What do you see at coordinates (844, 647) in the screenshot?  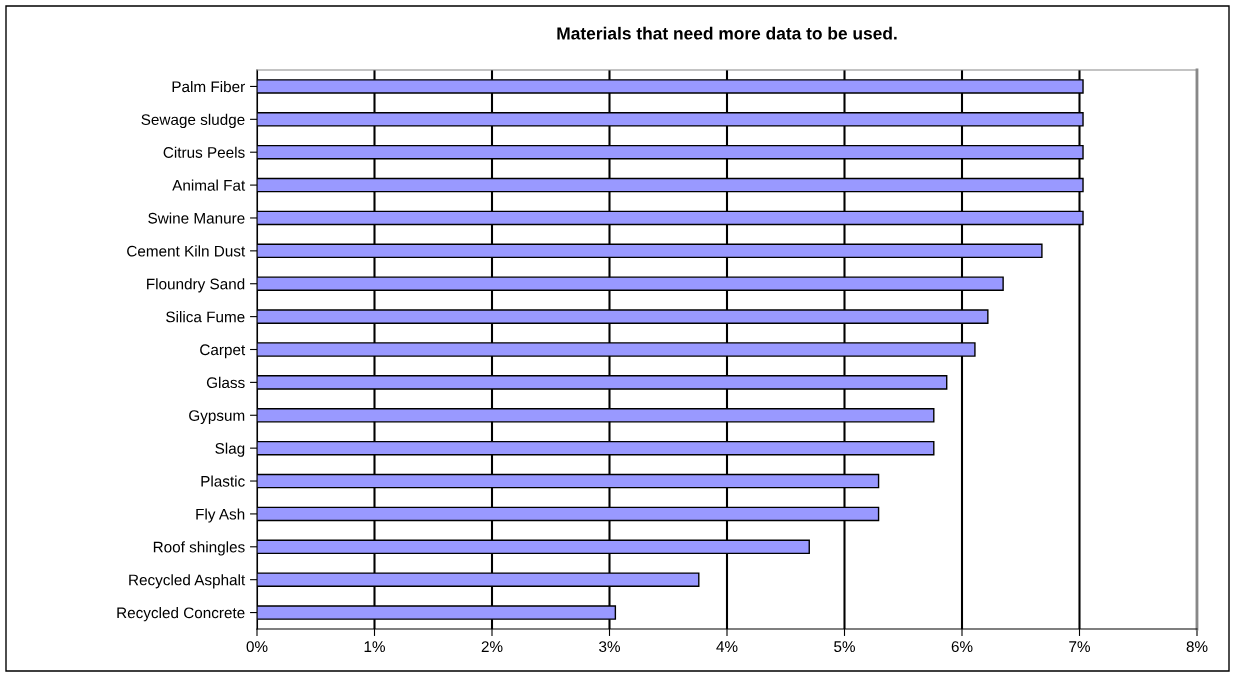 I see `x-tick-label: 5%` at bounding box center [844, 647].